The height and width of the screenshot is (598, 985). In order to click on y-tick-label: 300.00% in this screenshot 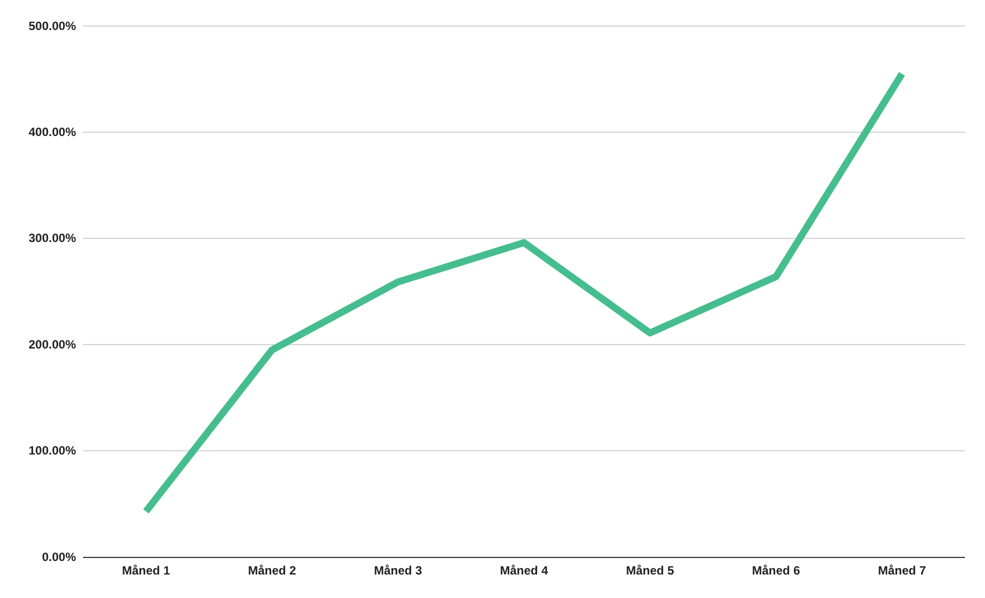, I will do `click(52, 238)`.